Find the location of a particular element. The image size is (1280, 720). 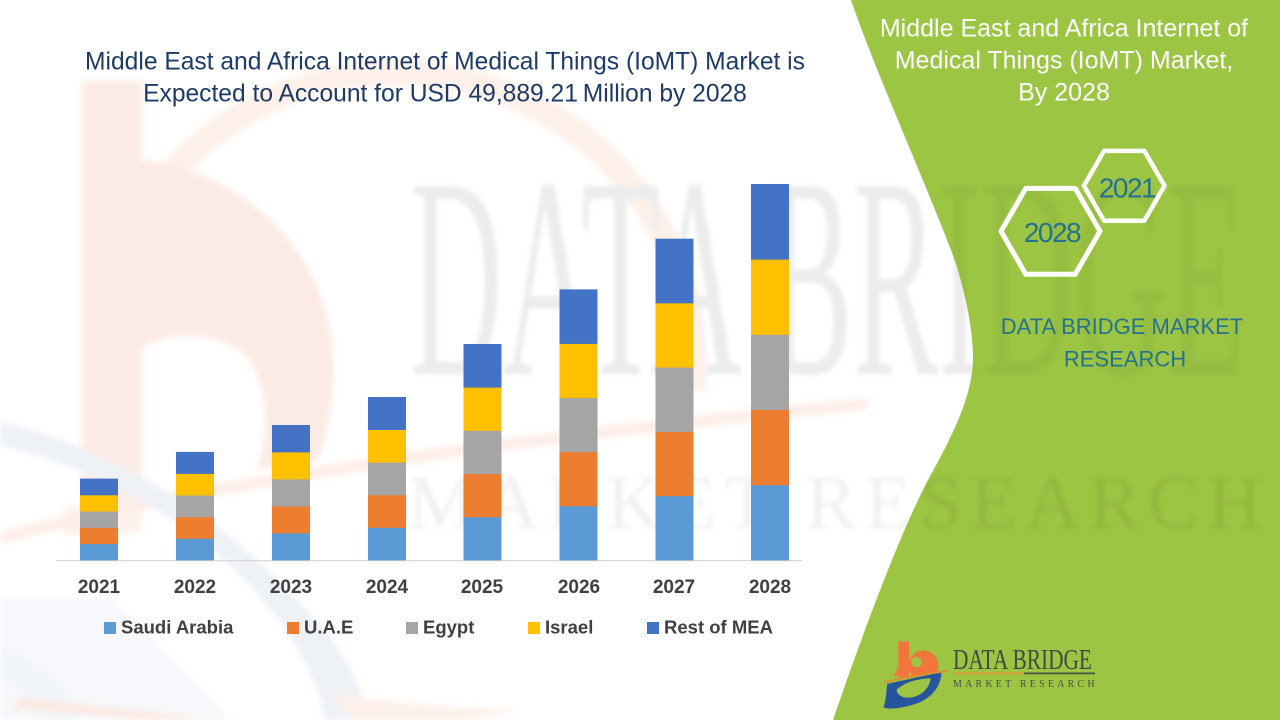

svg-text: RESEARCH is located at coordinates (1125, 359).